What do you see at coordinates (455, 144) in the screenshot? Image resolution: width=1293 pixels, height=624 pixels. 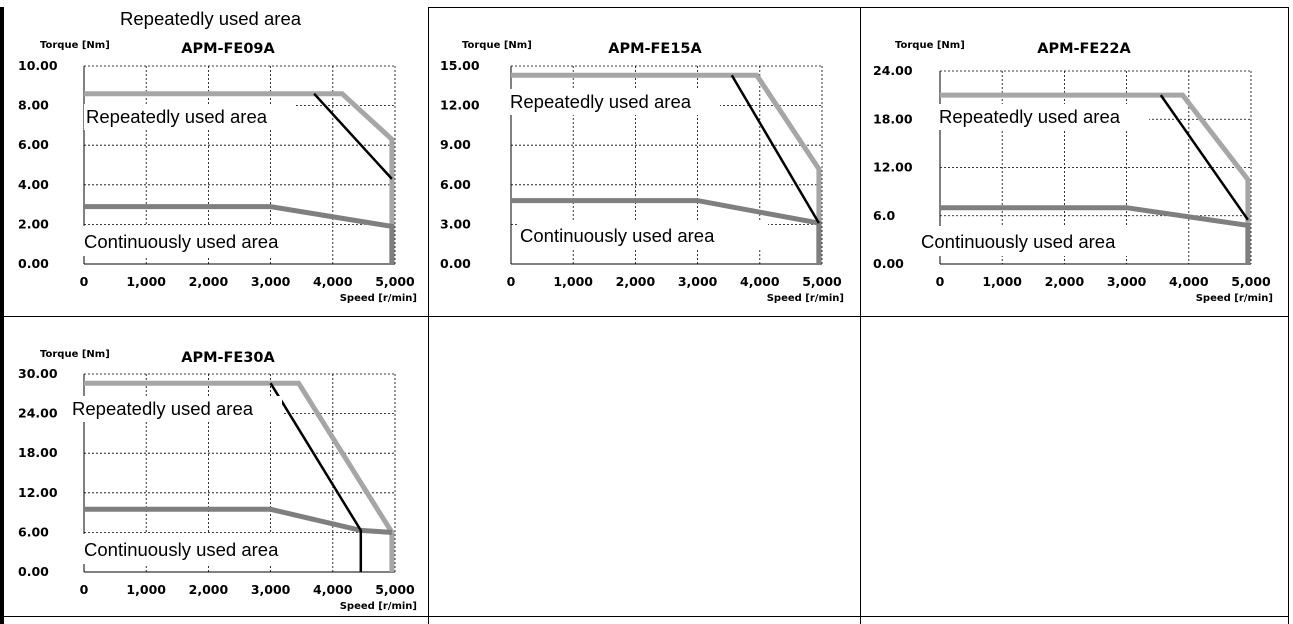 I see `y-tick-label: 9.00` at bounding box center [455, 144].